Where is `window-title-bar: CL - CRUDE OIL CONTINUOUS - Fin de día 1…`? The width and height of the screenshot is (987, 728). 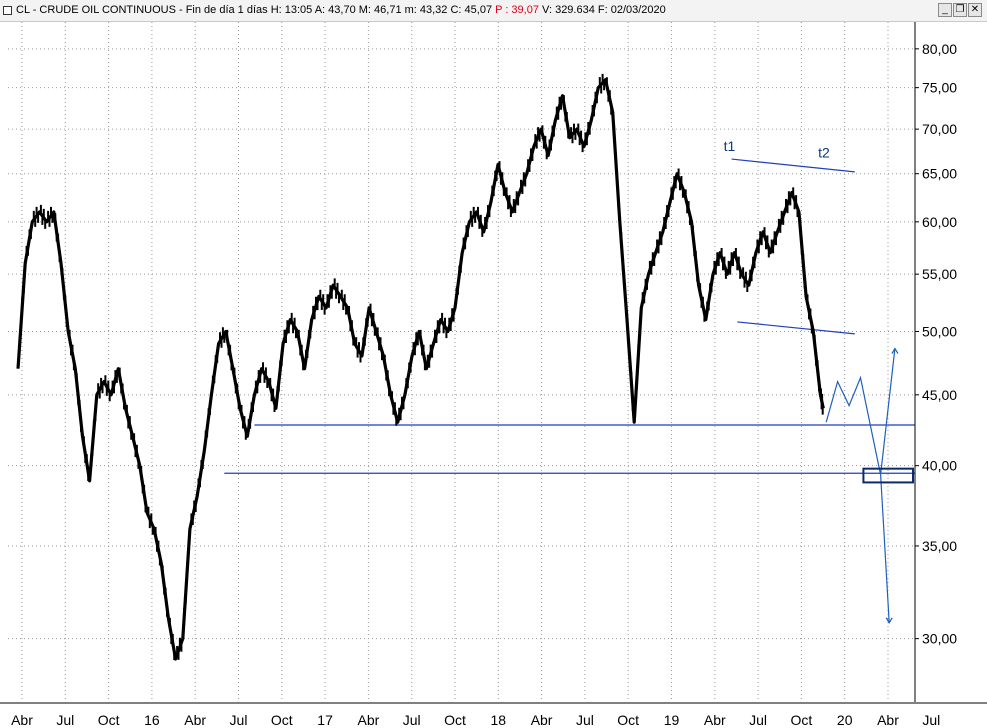
window-title-bar: CL - CRUDE OIL CONTINUOUS - Fin de día 1… is located at coordinates (493, 11).